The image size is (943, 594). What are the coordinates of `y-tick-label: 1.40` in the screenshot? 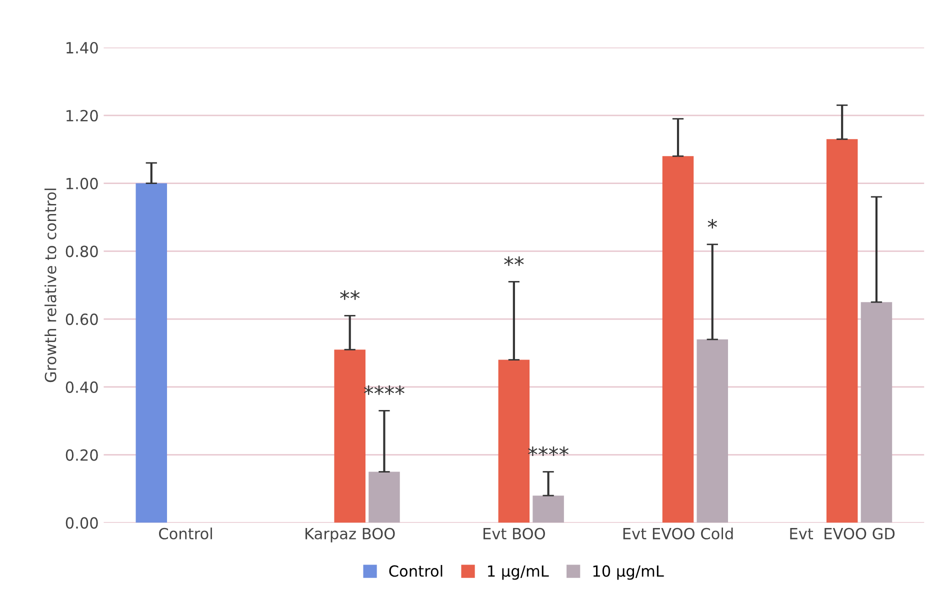 It's located at (82, 48).